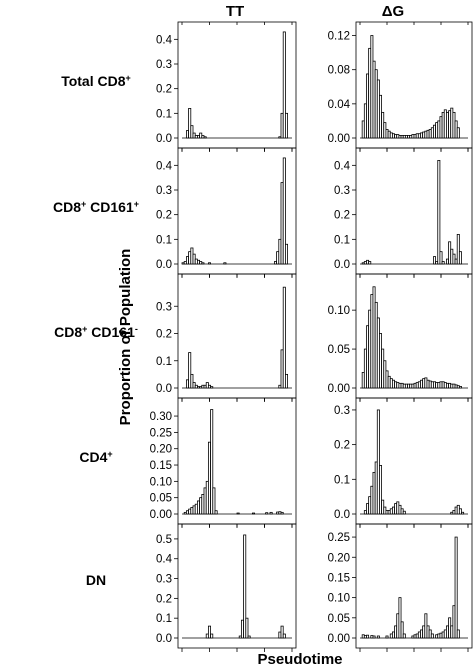 Image resolution: width=474 pixels, height=671 pixels. What do you see at coordinates (95, 457) in the screenshot?
I see `row-label-4: CD4+` at bounding box center [95, 457].